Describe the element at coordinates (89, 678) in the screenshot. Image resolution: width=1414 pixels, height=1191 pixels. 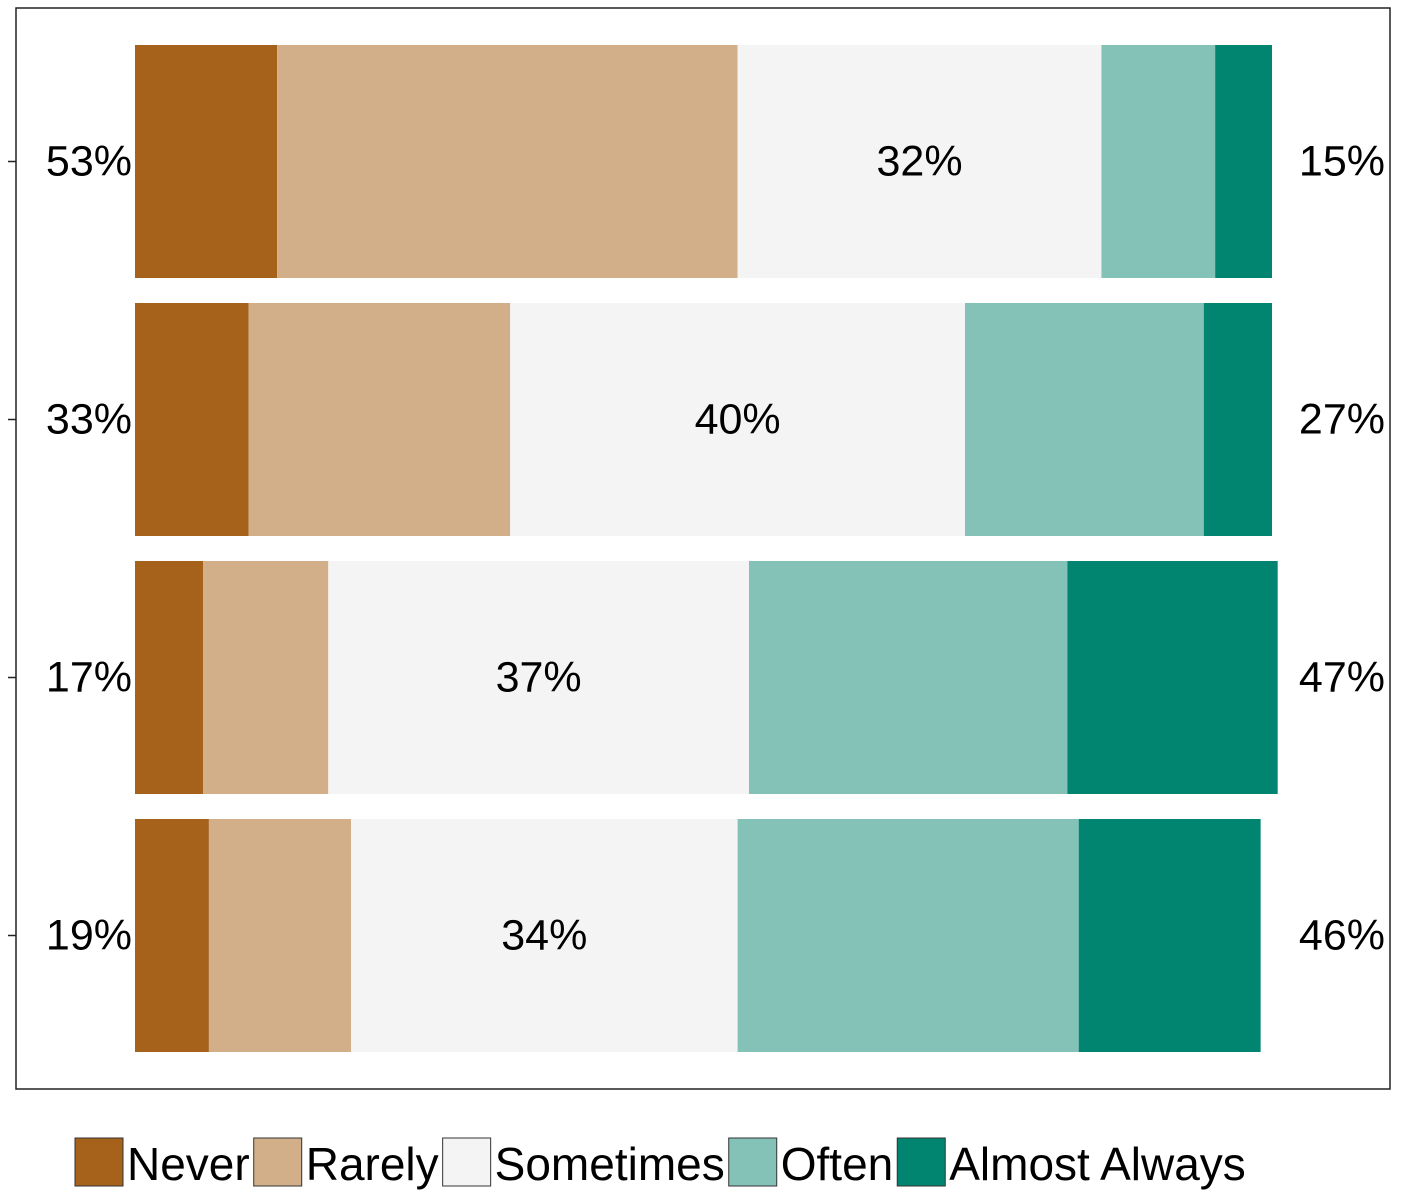
I see `left-percent-label-row-3: 17%` at that location.